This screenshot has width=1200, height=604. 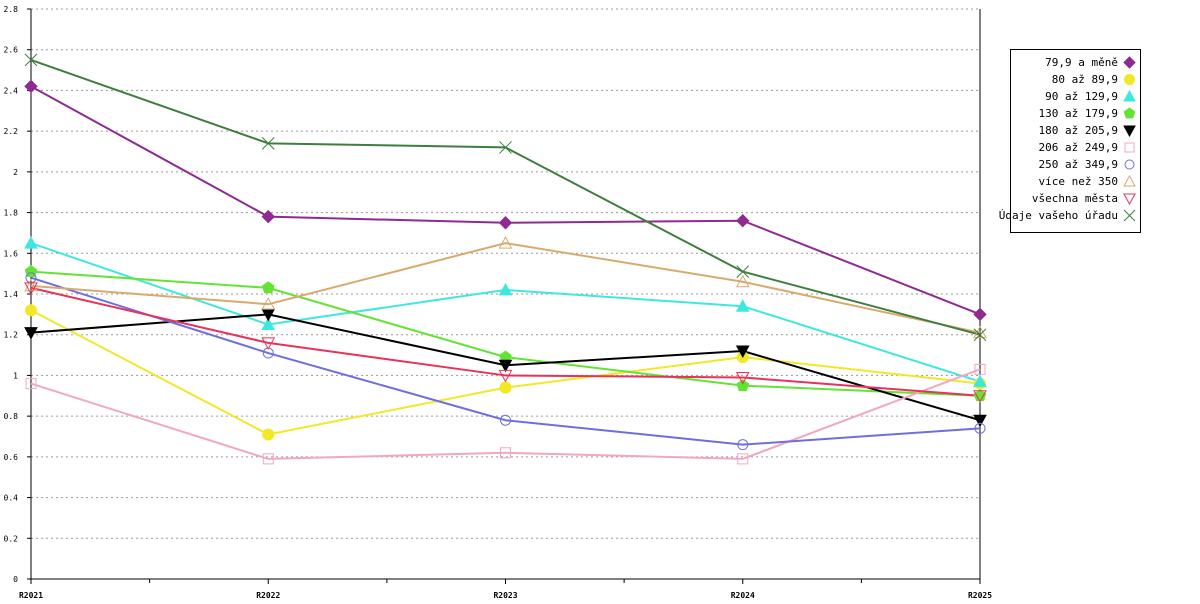 I want to click on y-tick-label: 2.2, so click(x=11, y=131).